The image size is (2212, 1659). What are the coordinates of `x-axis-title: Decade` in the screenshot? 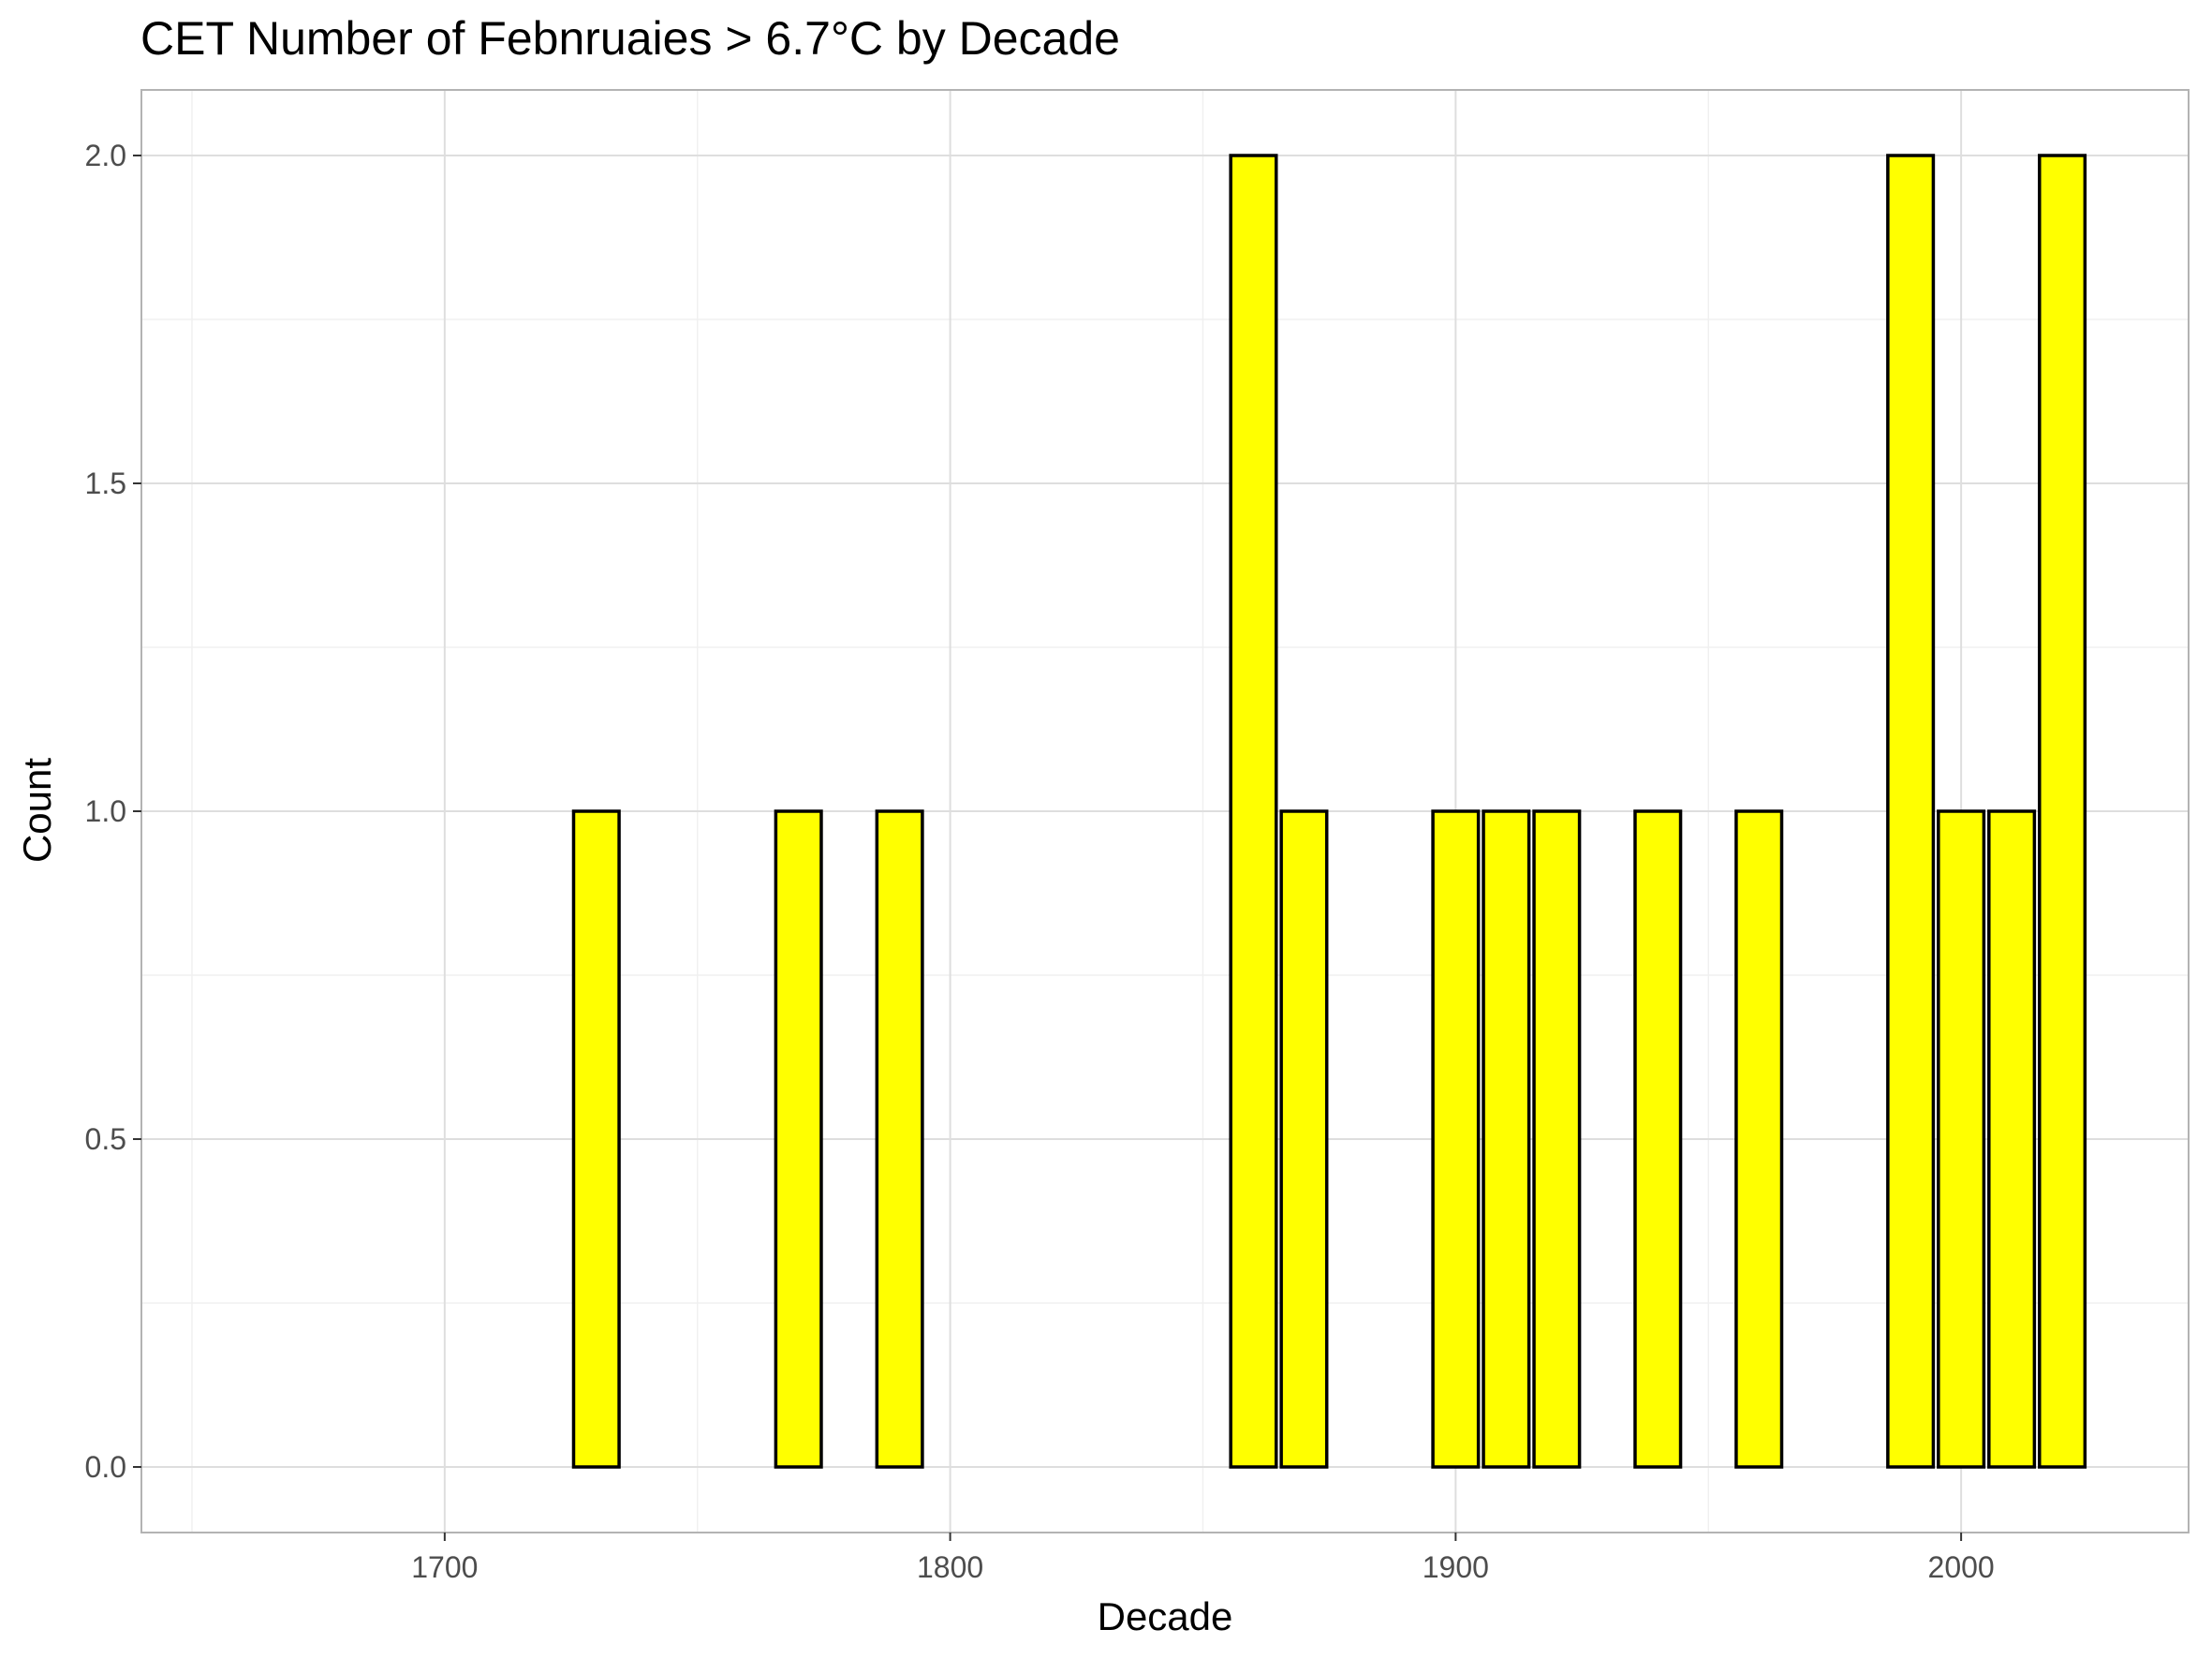 It's located at (1165, 1616).